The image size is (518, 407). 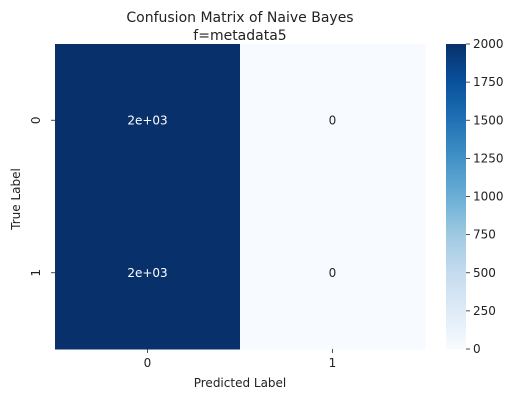 What do you see at coordinates (16, 199) in the screenshot?
I see `y-axis-label: True Label` at bounding box center [16, 199].